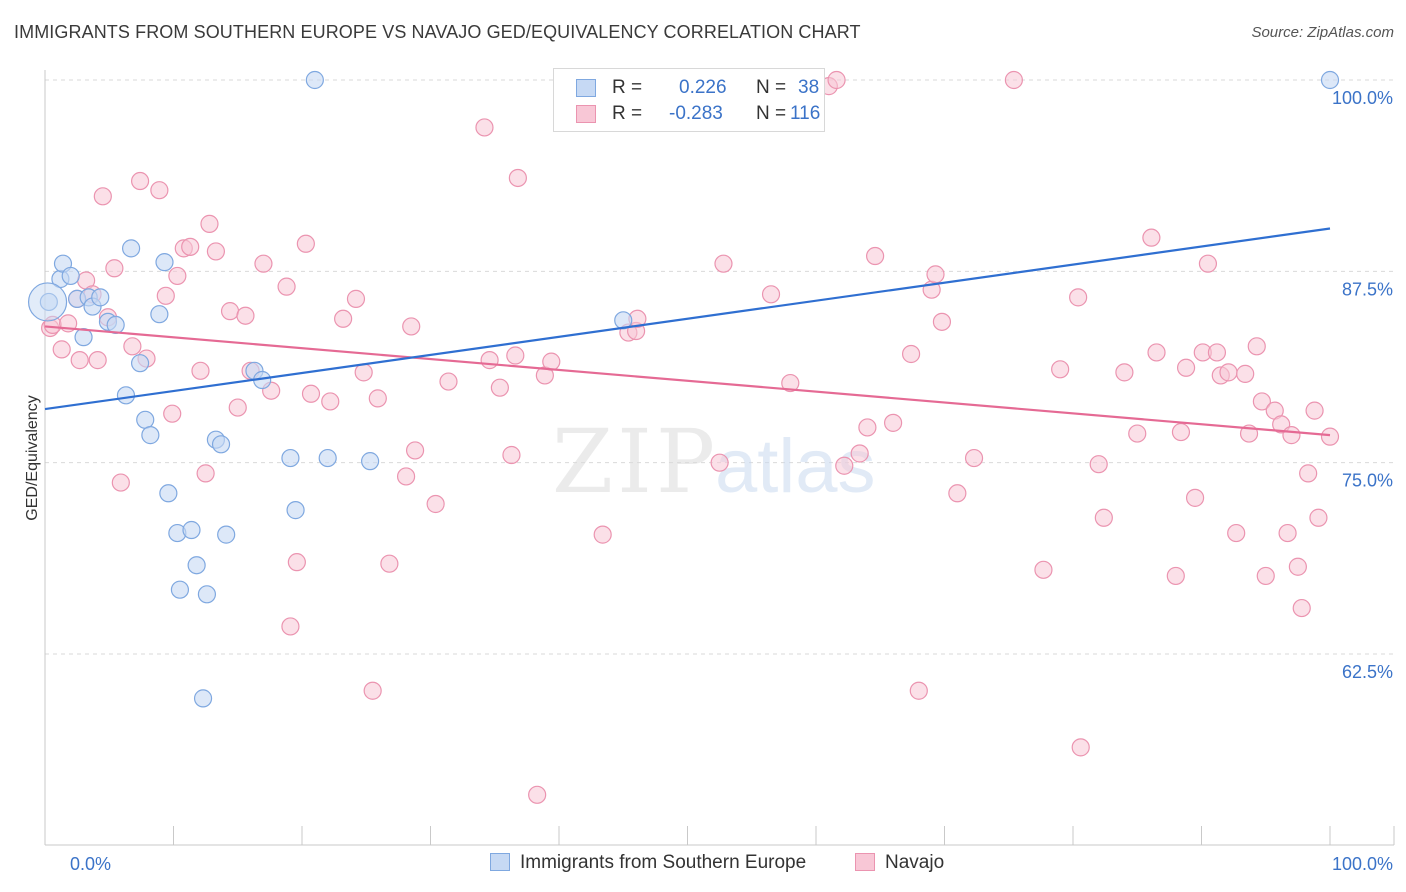  I want to click on legend-label: Navajo, so click(915, 862).